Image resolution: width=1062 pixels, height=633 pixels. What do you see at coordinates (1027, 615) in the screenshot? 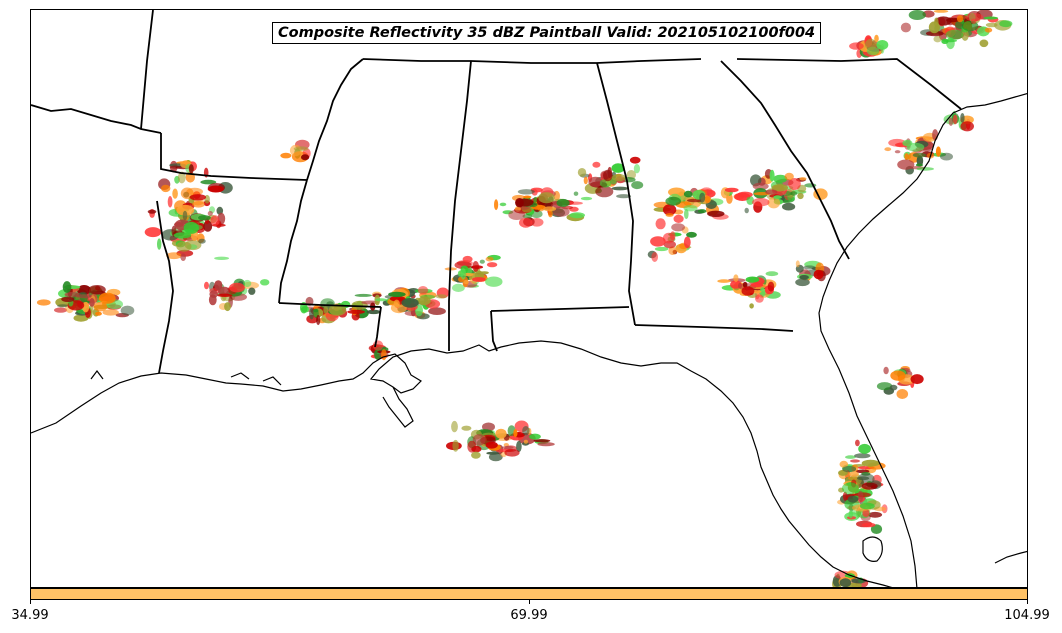
I see `colorbar-tick-label-max: 104.99` at bounding box center [1027, 615].